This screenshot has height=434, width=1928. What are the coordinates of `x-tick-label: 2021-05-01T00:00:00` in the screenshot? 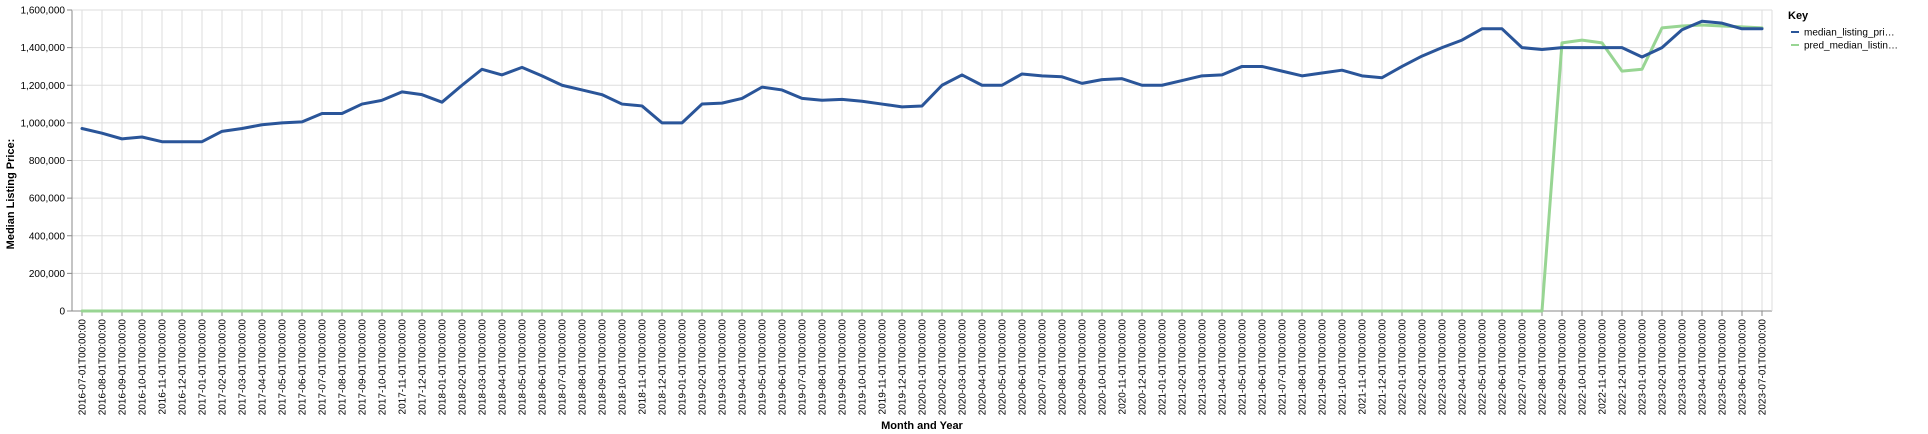 It's located at (1243, 367).